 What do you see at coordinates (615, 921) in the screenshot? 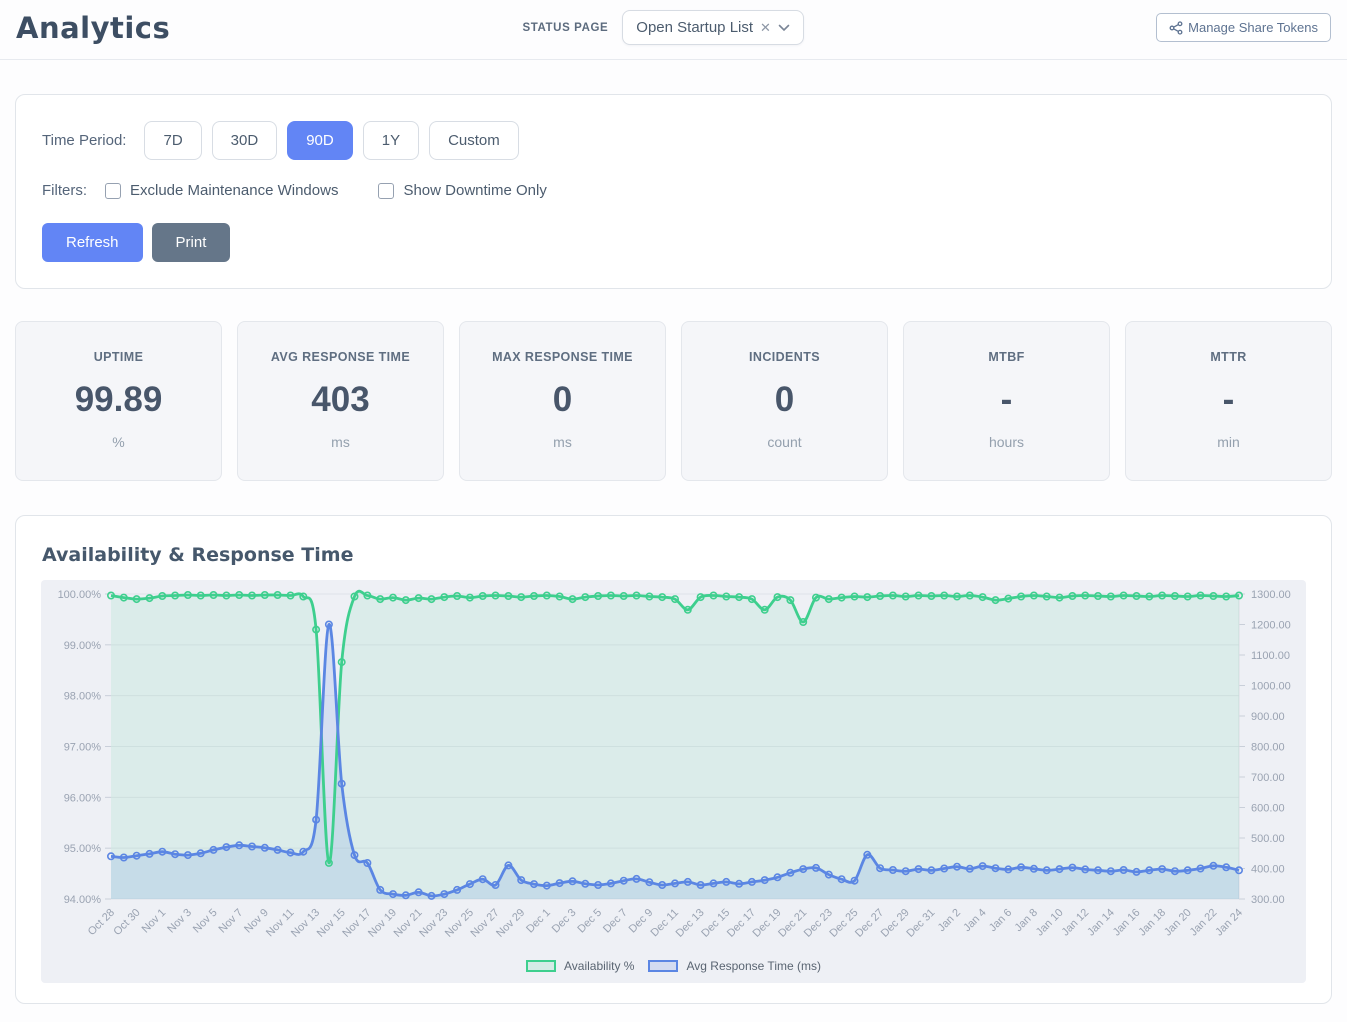
I see `svg-text: Dec 7` at bounding box center [615, 921].